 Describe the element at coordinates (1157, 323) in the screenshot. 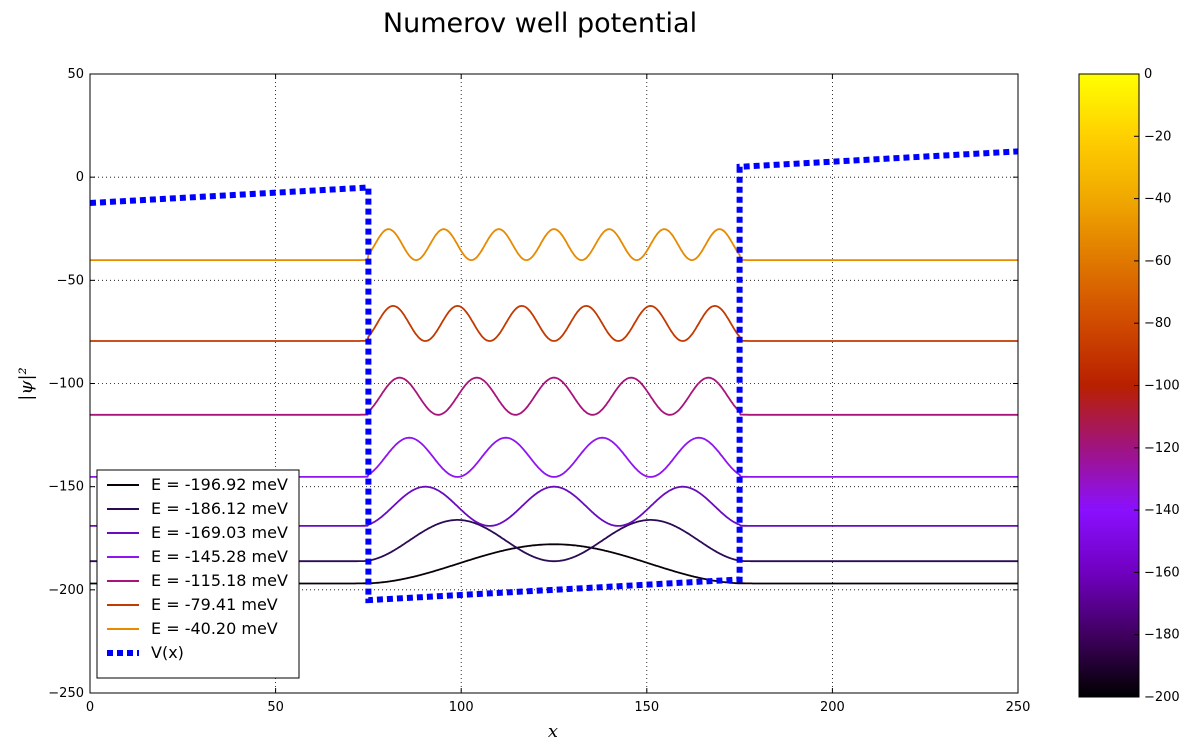

I see `colorbar-tick-label: −80` at that location.